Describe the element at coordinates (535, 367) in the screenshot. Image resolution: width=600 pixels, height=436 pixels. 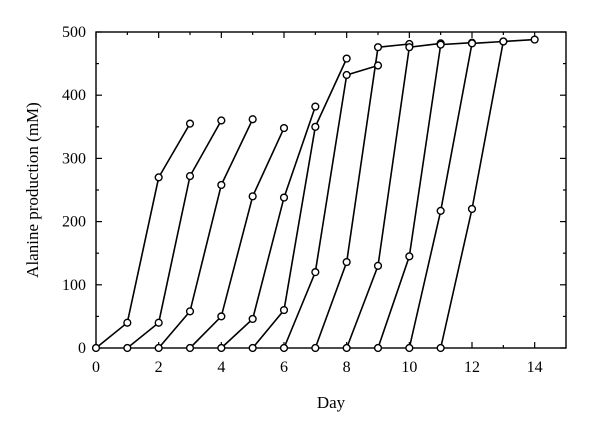
I see `x-tick-label: 14` at that location.